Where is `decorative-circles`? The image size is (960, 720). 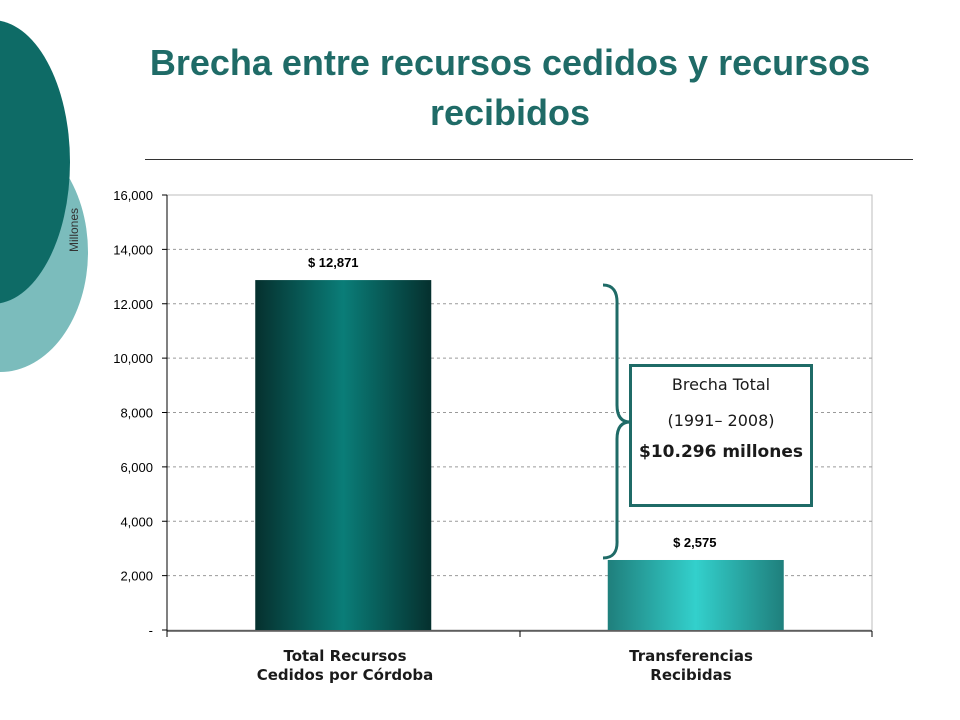
decorative-circles is located at coordinates (44, 196).